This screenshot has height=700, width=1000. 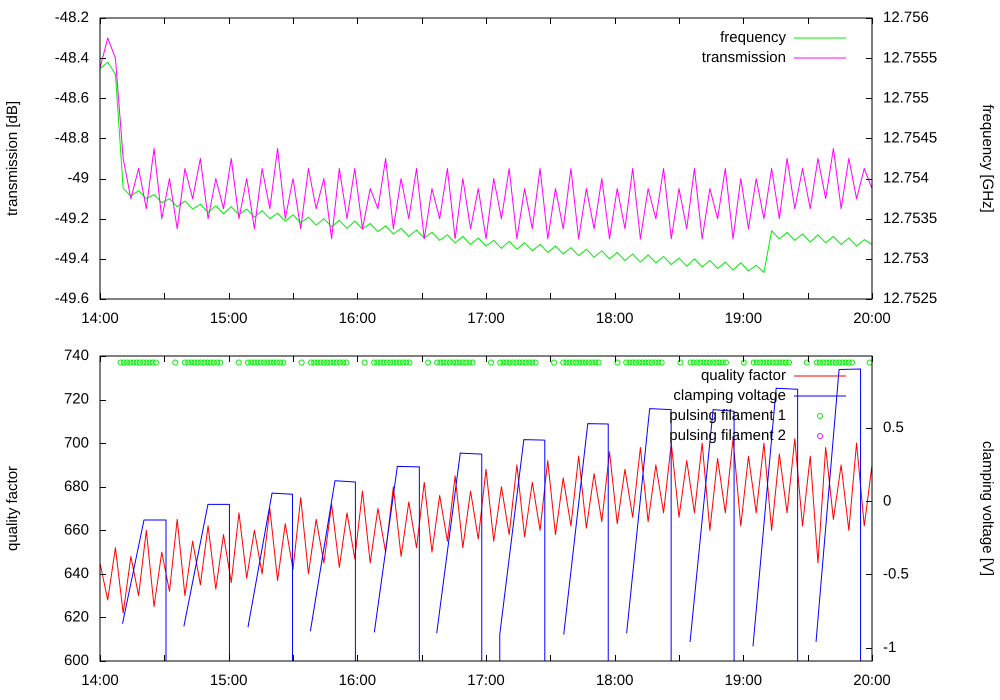 I want to click on y-tick-label: -48.4, so click(x=71, y=57).